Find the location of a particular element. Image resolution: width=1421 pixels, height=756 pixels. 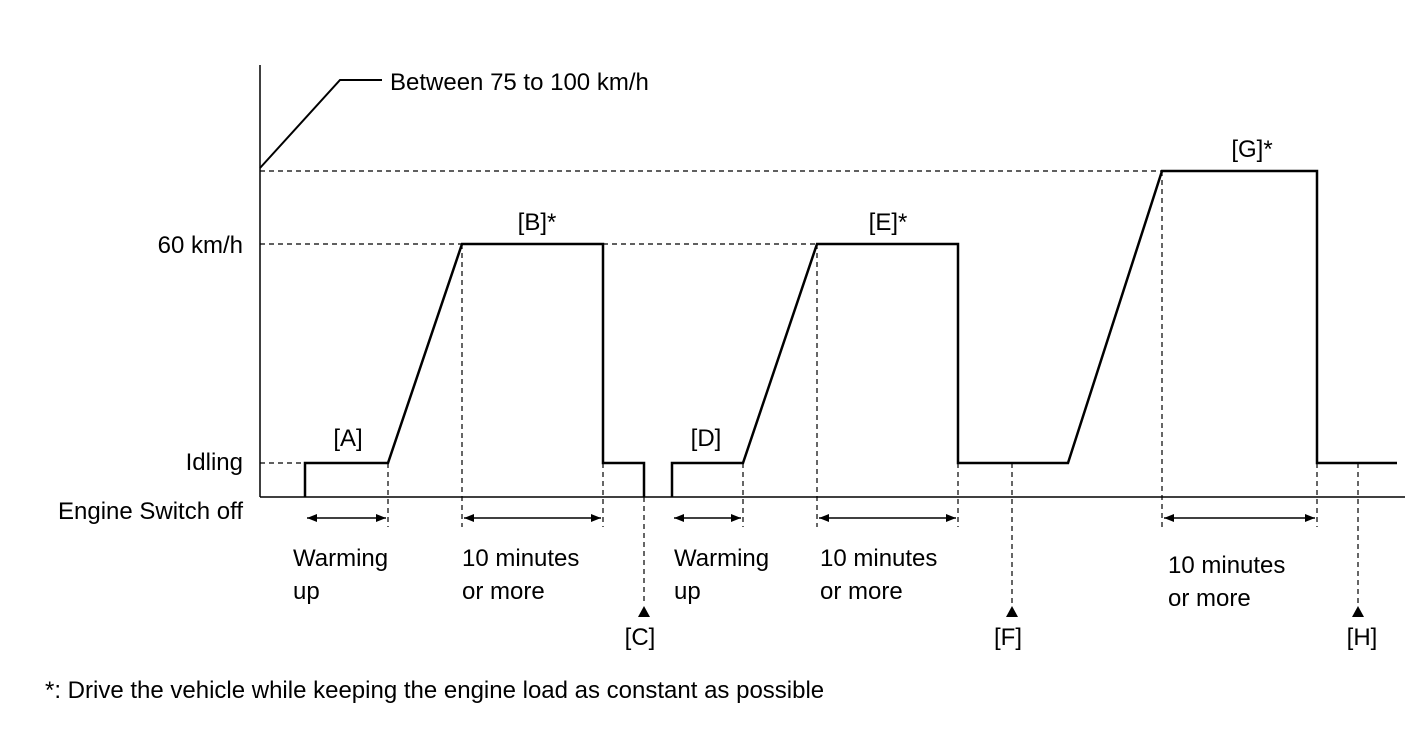

step-g-label: [G]* is located at coordinates (1251, 149).